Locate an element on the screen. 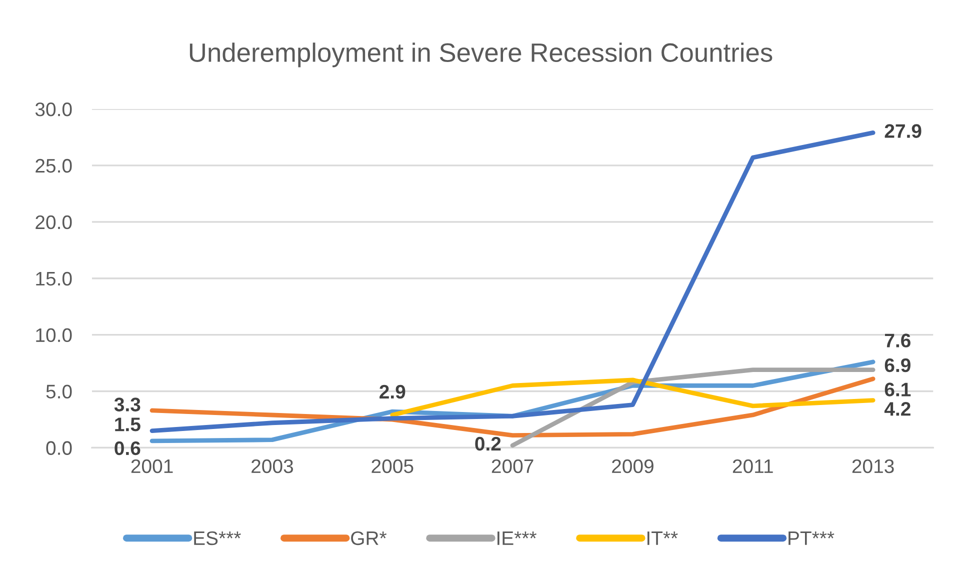  y-tick-label: 30.0 is located at coordinates (53, 109).